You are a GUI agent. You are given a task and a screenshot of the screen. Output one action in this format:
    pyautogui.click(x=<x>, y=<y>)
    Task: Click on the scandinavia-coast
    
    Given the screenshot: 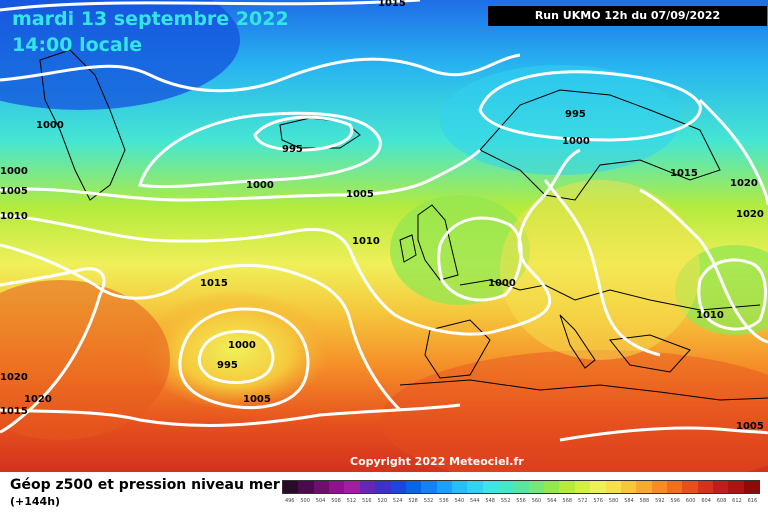 What is the action you would take?
    pyautogui.click(x=600, y=145)
    